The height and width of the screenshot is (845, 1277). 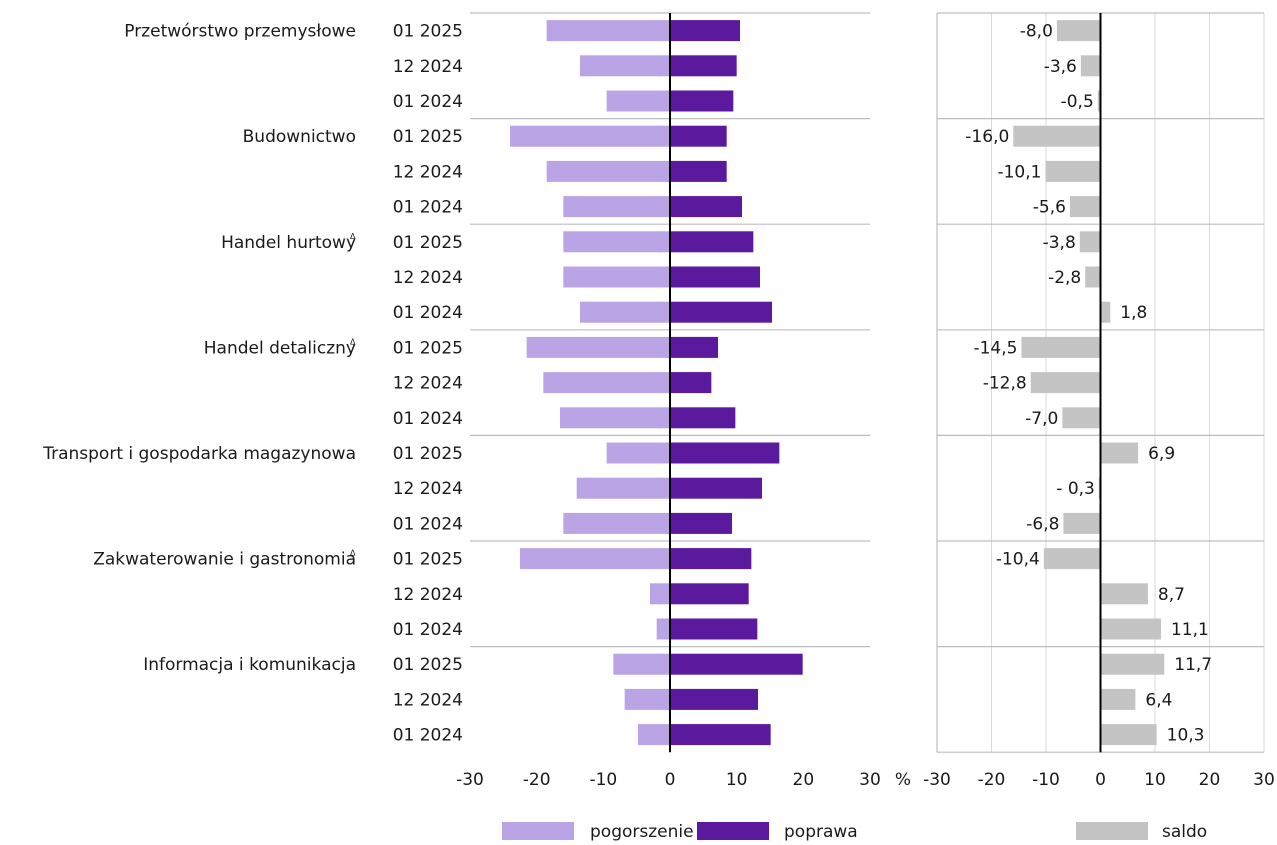 I want to click on right-tick-label: -30, so click(x=937, y=780).